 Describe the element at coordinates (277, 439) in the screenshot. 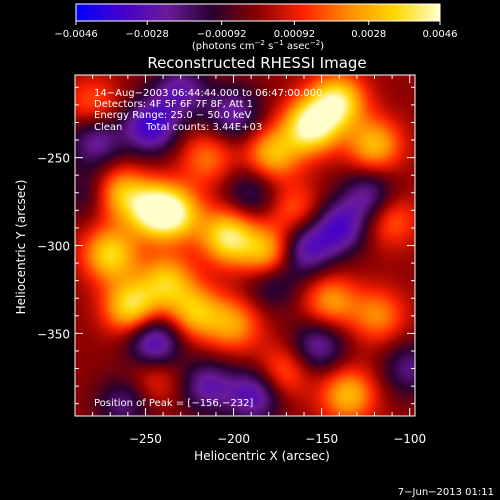

I see `x-axis-tick-labels: −250 −200 −150 −100` at that location.